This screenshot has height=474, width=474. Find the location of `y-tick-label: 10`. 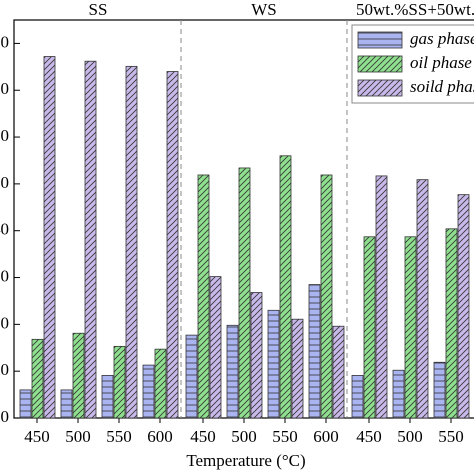

y-tick-label: 10 is located at coordinates (4, 369).